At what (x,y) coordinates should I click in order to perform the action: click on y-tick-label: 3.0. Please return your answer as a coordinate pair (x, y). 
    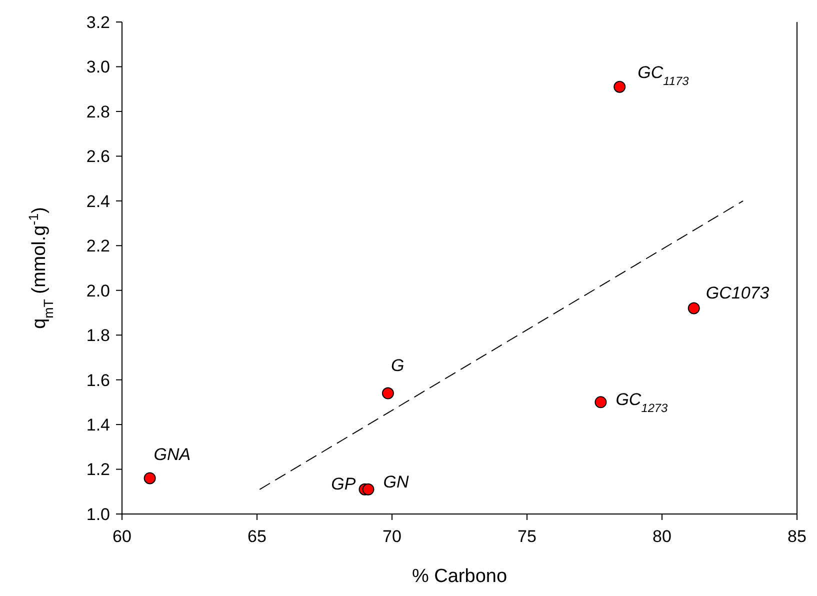
    Looking at the image, I should click on (98, 67).